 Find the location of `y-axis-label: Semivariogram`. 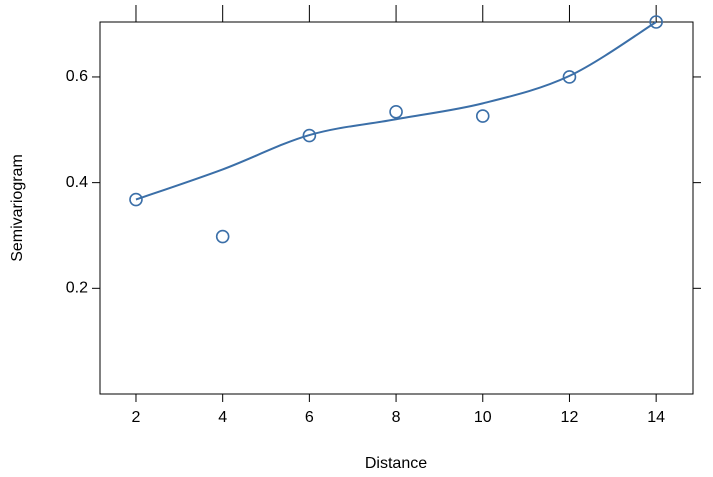

y-axis-label: Semivariogram is located at coordinates (17, 208).